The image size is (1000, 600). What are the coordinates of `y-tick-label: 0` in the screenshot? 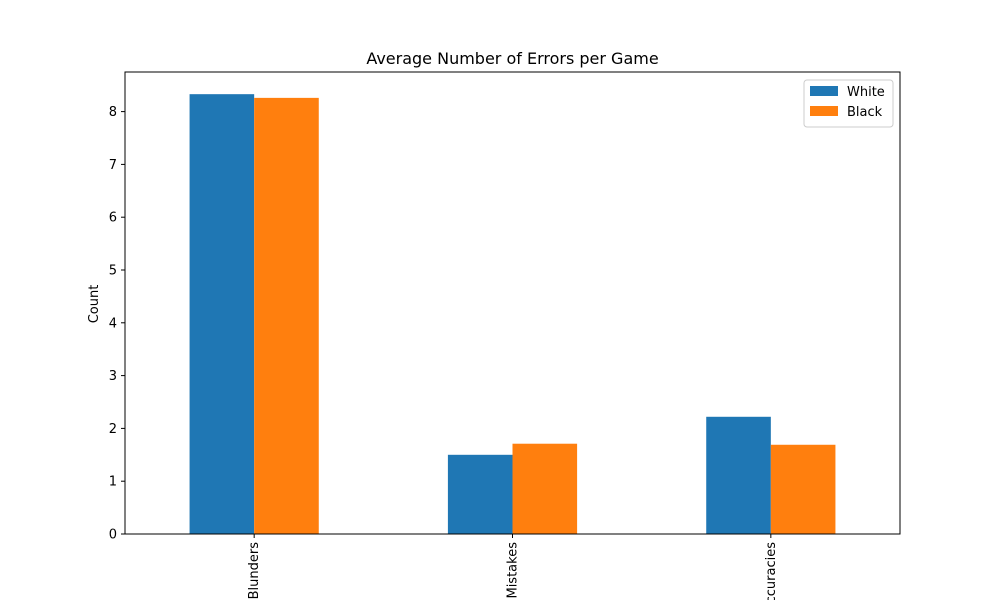 It's located at (113, 535).